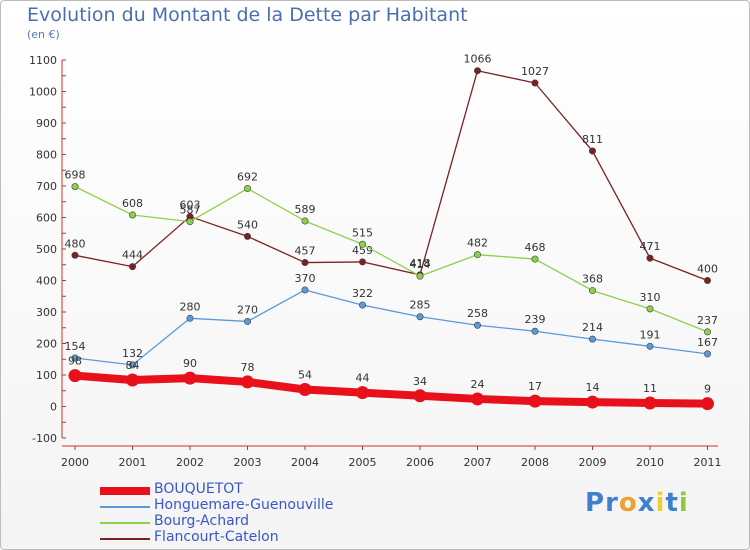 The height and width of the screenshot is (550, 750). What do you see at coordinates (535, 71) in the screenshot?
I see `data-label-flancourt-catelon: 1027` at bounding box center [535, 71].